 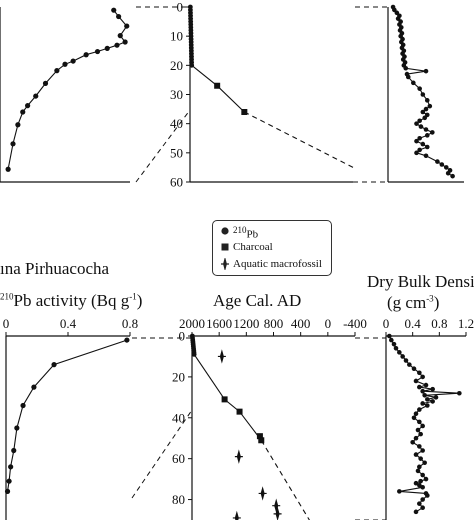 What do you see at coordinates (246, 323) in the screenshot?
I see `bottom-middle-age-xtick-label-2: 1200` at bounding box center [246, 323].